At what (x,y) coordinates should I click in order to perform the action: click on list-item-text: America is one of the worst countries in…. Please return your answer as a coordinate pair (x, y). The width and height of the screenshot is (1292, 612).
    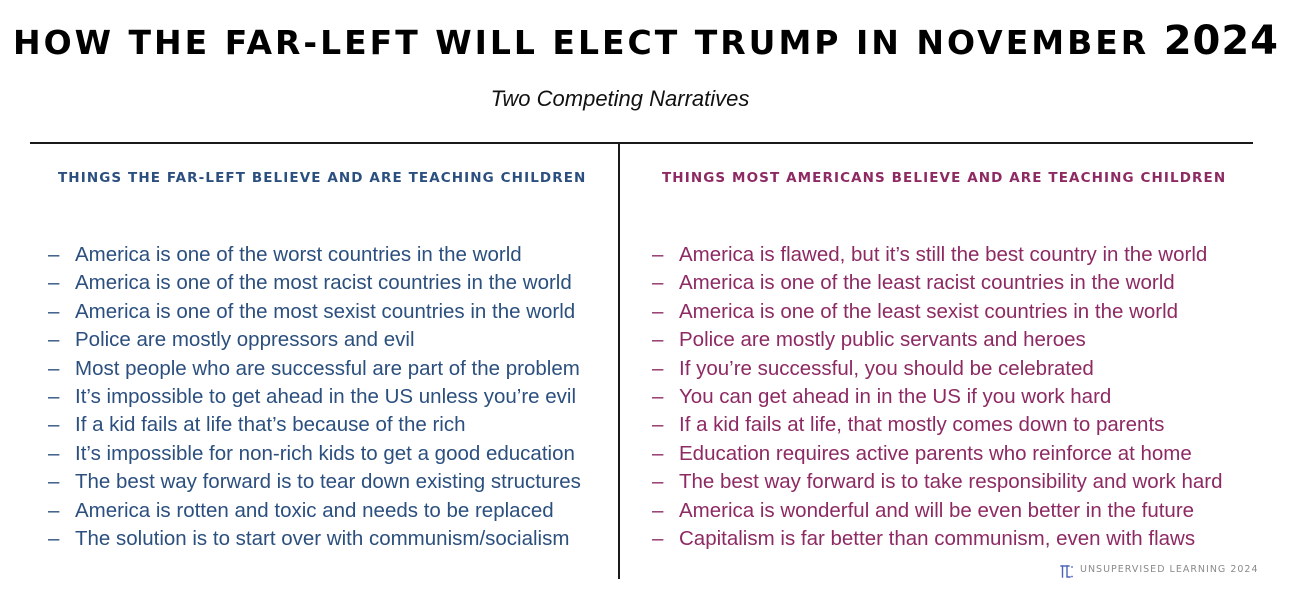
    Looking at the image, I should click on (298, 254).